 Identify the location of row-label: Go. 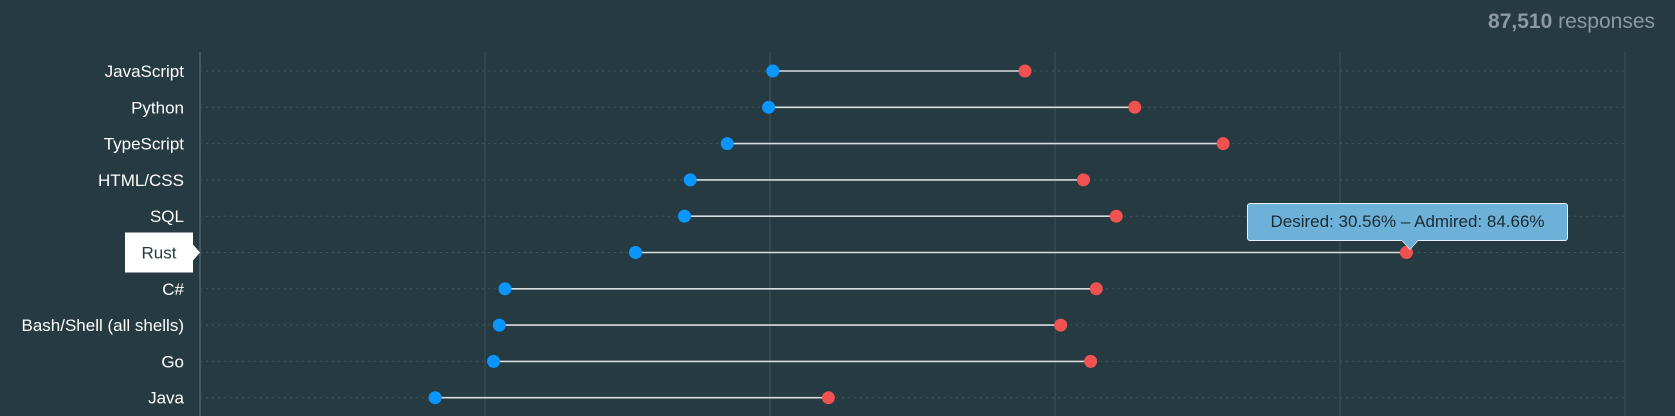
(172, 361).